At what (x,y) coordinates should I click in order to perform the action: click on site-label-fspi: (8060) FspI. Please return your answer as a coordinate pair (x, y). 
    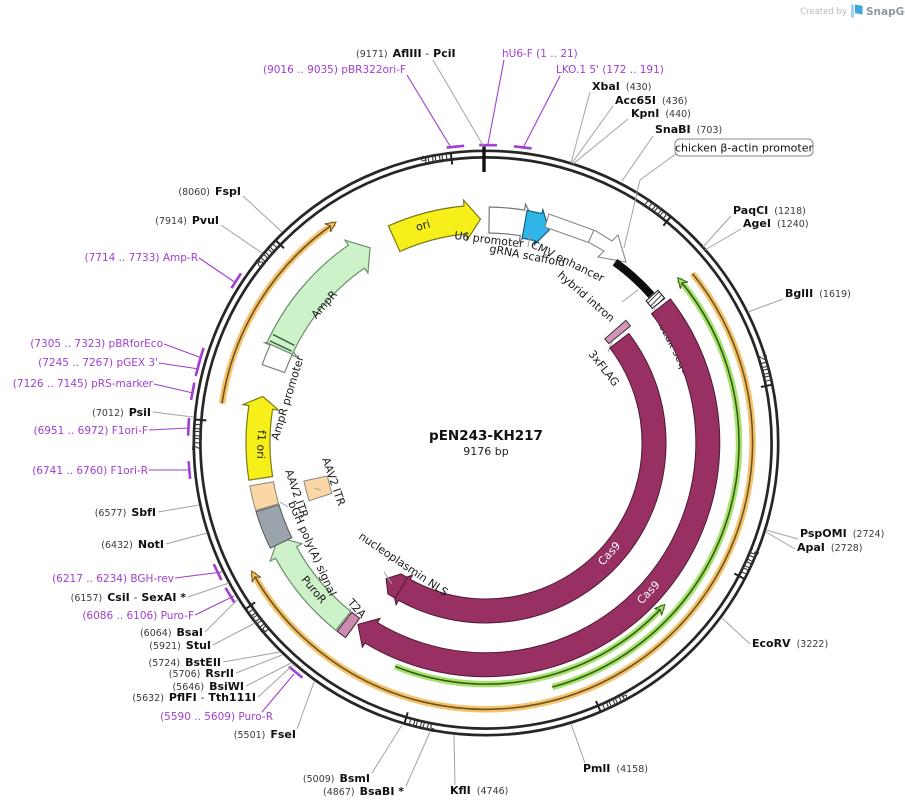
    Looking at the image, I should click on (209, 191).